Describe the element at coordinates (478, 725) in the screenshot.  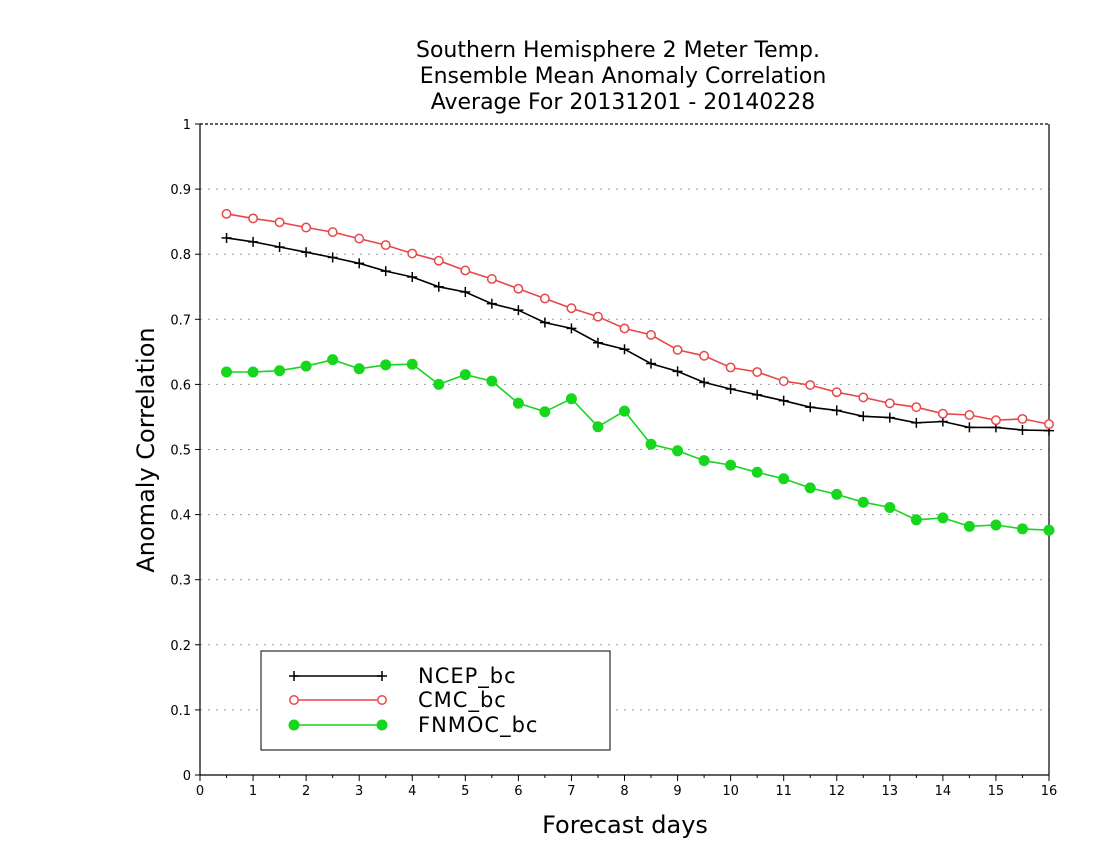
I see `legend-label-fnmoc-bc: FNMOC_bc` at that location.